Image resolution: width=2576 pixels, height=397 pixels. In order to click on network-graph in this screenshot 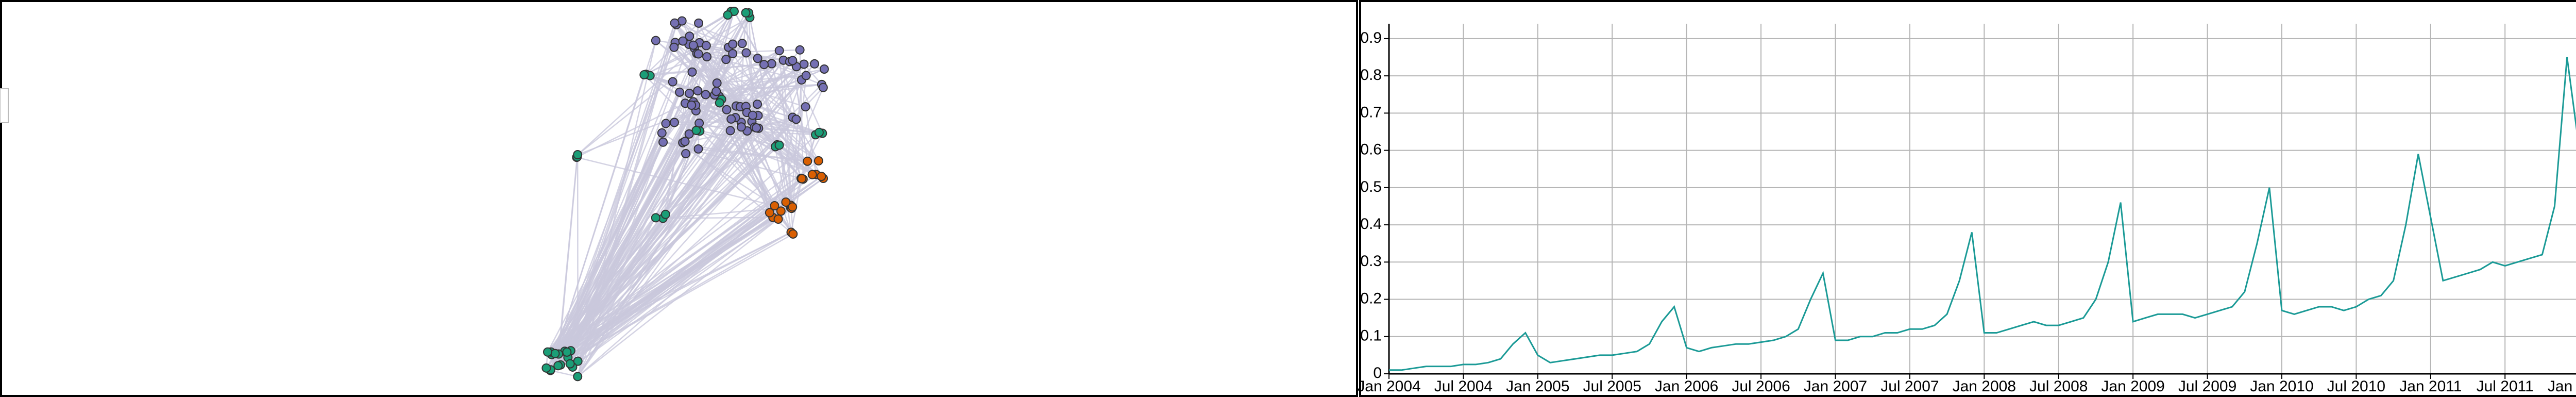, I will do `click(685, 194)`.